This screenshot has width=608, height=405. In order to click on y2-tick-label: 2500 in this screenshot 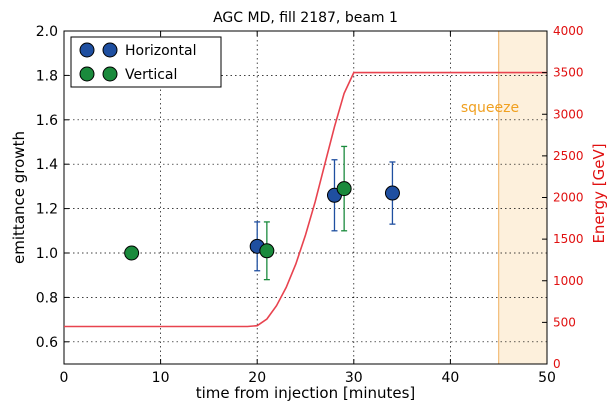, I will do `click(568, 156)`.